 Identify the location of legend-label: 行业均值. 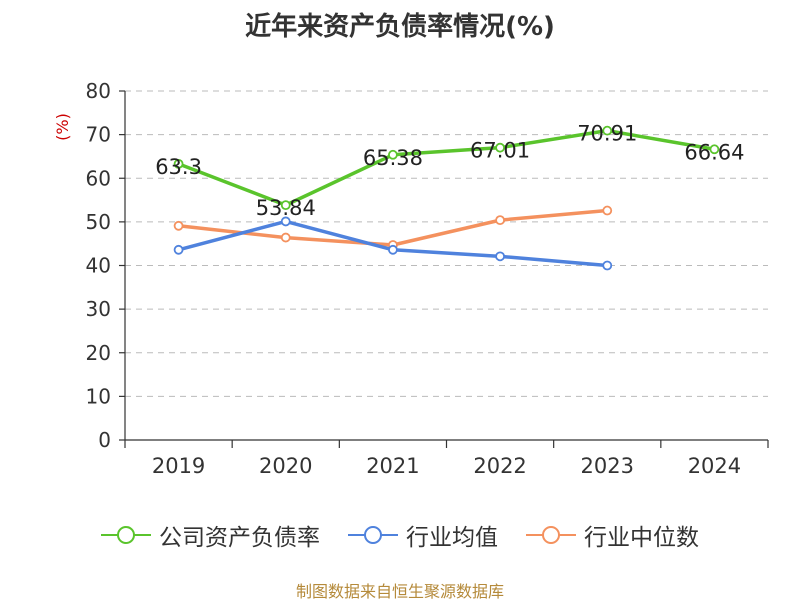
(452, 538).